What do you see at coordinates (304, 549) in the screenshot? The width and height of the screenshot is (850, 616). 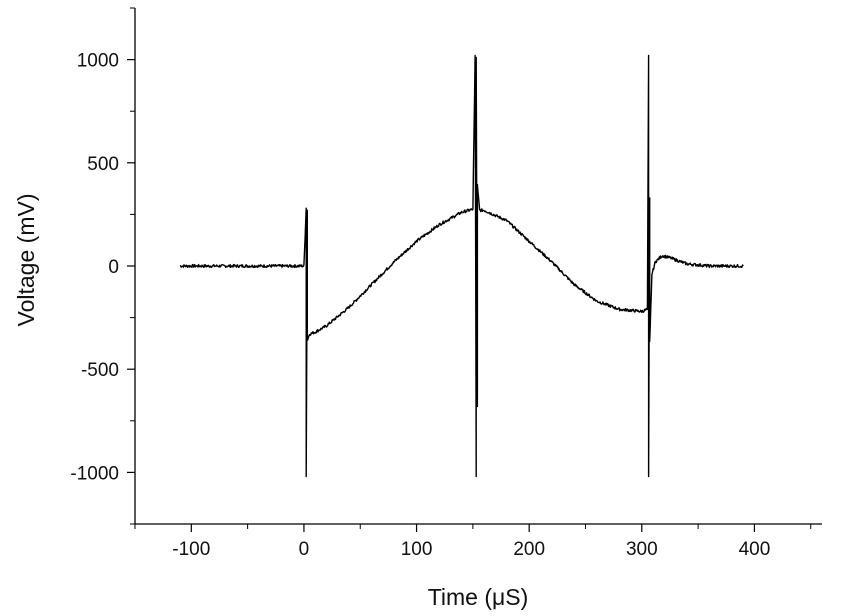 I see `x-tick-label: 0` at bounding box center [304, 549].